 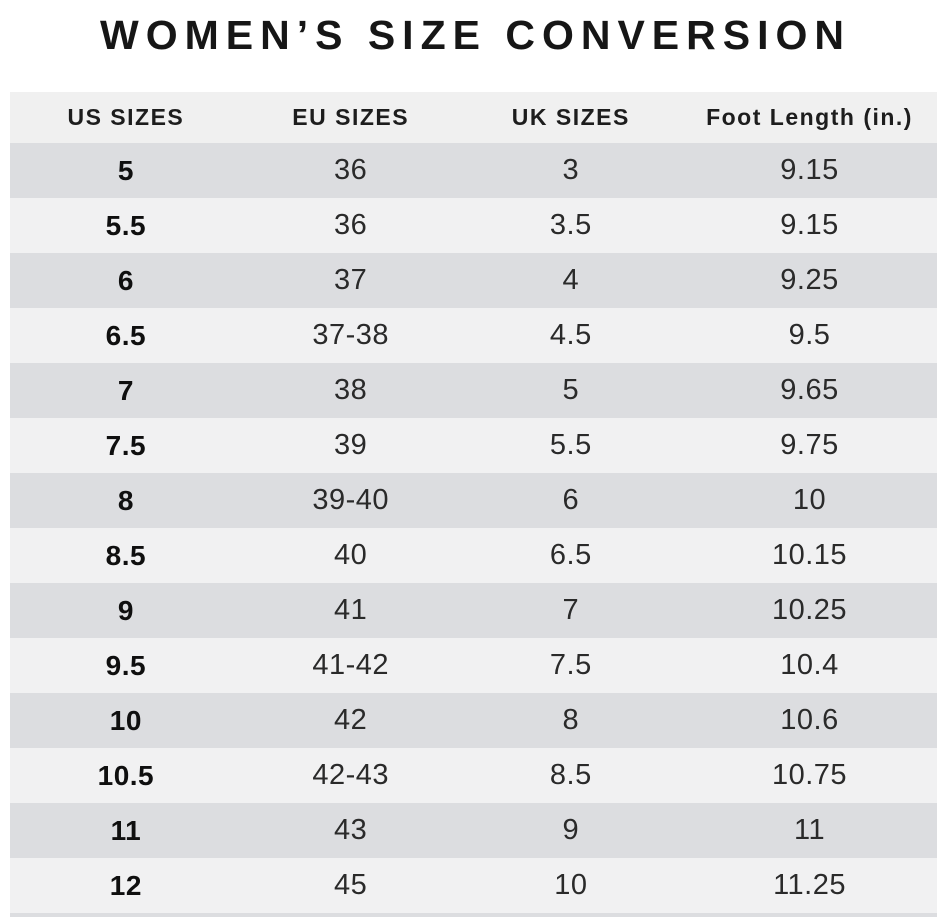 What do you see at coordinates (350, 500) in the screenshot?
I see `eu-size-cell: 39-40` at bounding box center [350, 500].